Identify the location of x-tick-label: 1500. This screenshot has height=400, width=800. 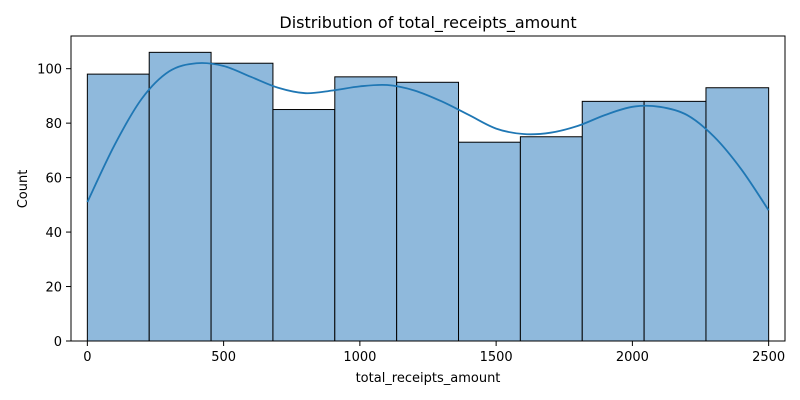
(496, 357).